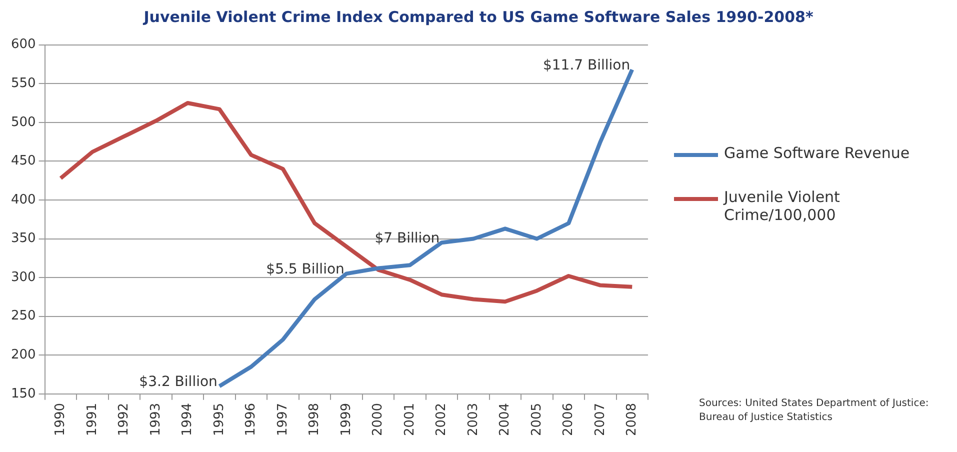 Image resolution: width=957 pixels, height=452 pixels. I want to click on x-tick-label: 1998, so click(314, 419).